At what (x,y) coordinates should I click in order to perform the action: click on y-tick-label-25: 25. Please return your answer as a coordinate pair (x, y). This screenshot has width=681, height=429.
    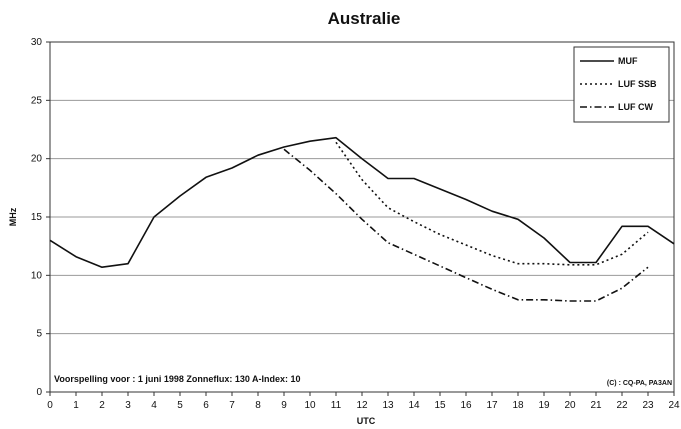
    Looking at the image, I should click on (37, 100).